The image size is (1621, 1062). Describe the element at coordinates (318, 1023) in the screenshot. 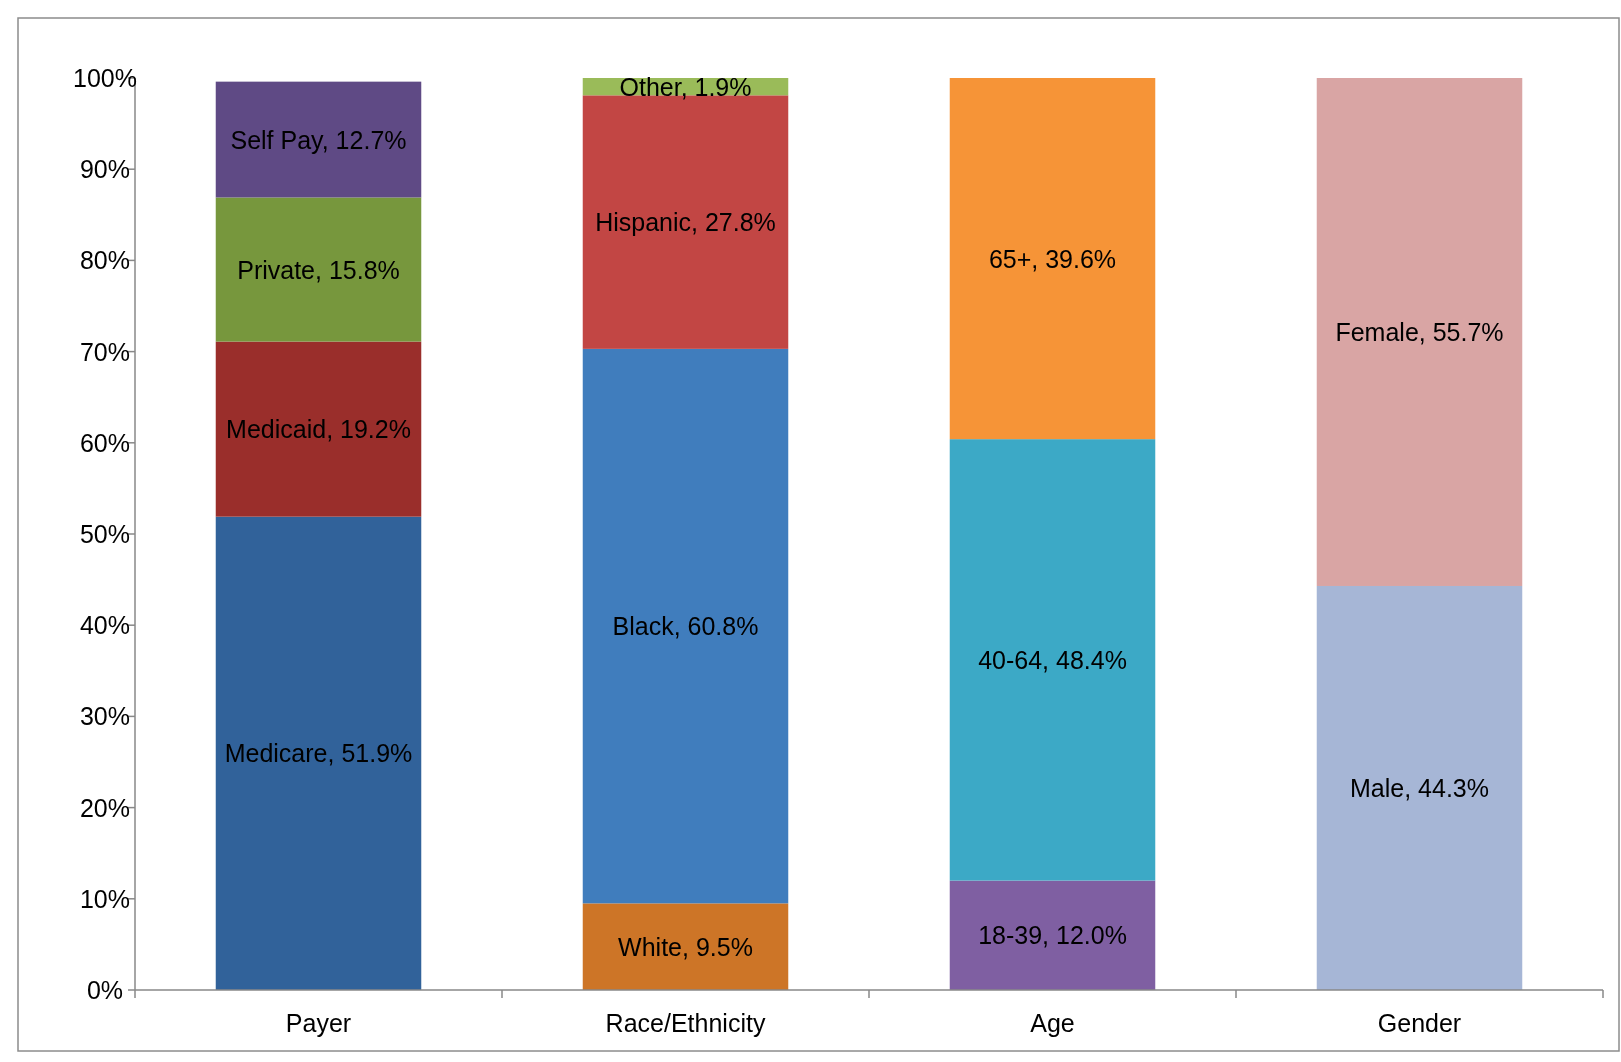

I see `x-tick-label: Payer` at that location.